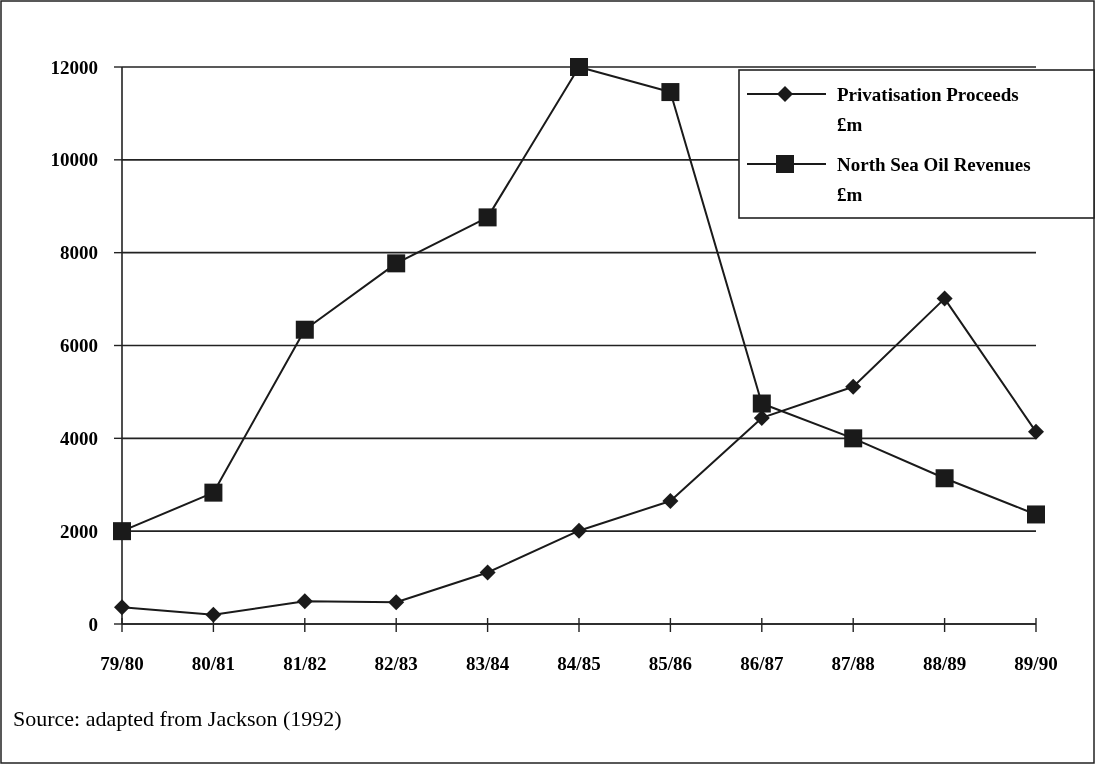 The width and height of the screenshot is (1095, 764). What do you see at coordinates (762, 663) in the screenshot?
I see `x-tick-label: 86/87` at bounding box center [762, 663].